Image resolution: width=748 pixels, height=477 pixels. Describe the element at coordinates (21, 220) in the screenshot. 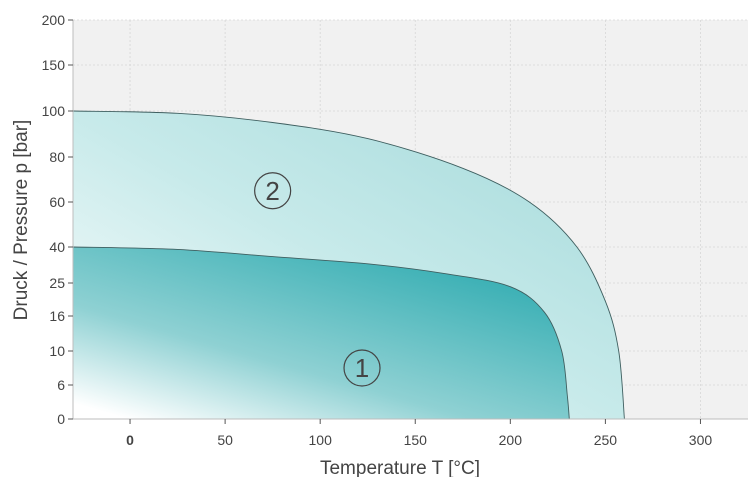

I see `y-axis-title: Druck / Pressure p [bar]` at that location.